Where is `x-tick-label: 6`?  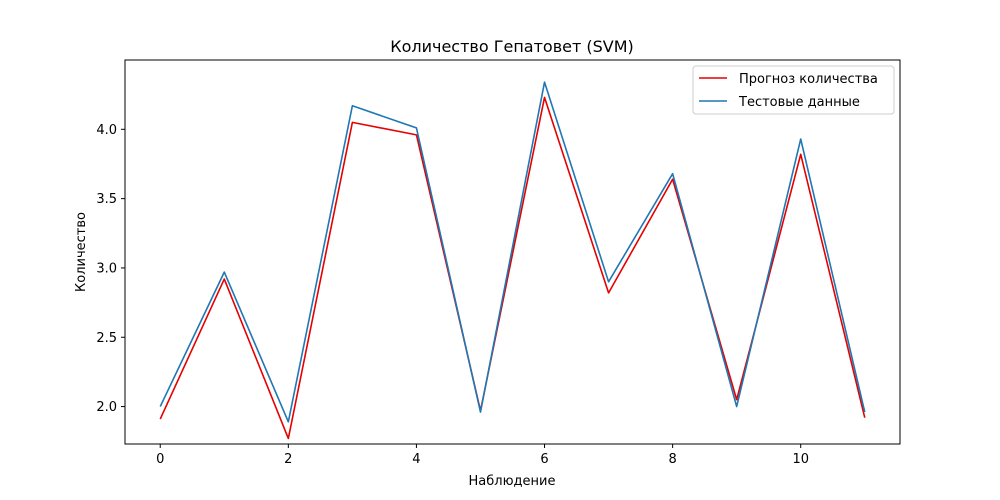 x-tick-label: 6 is located at coordinates (544, 459).